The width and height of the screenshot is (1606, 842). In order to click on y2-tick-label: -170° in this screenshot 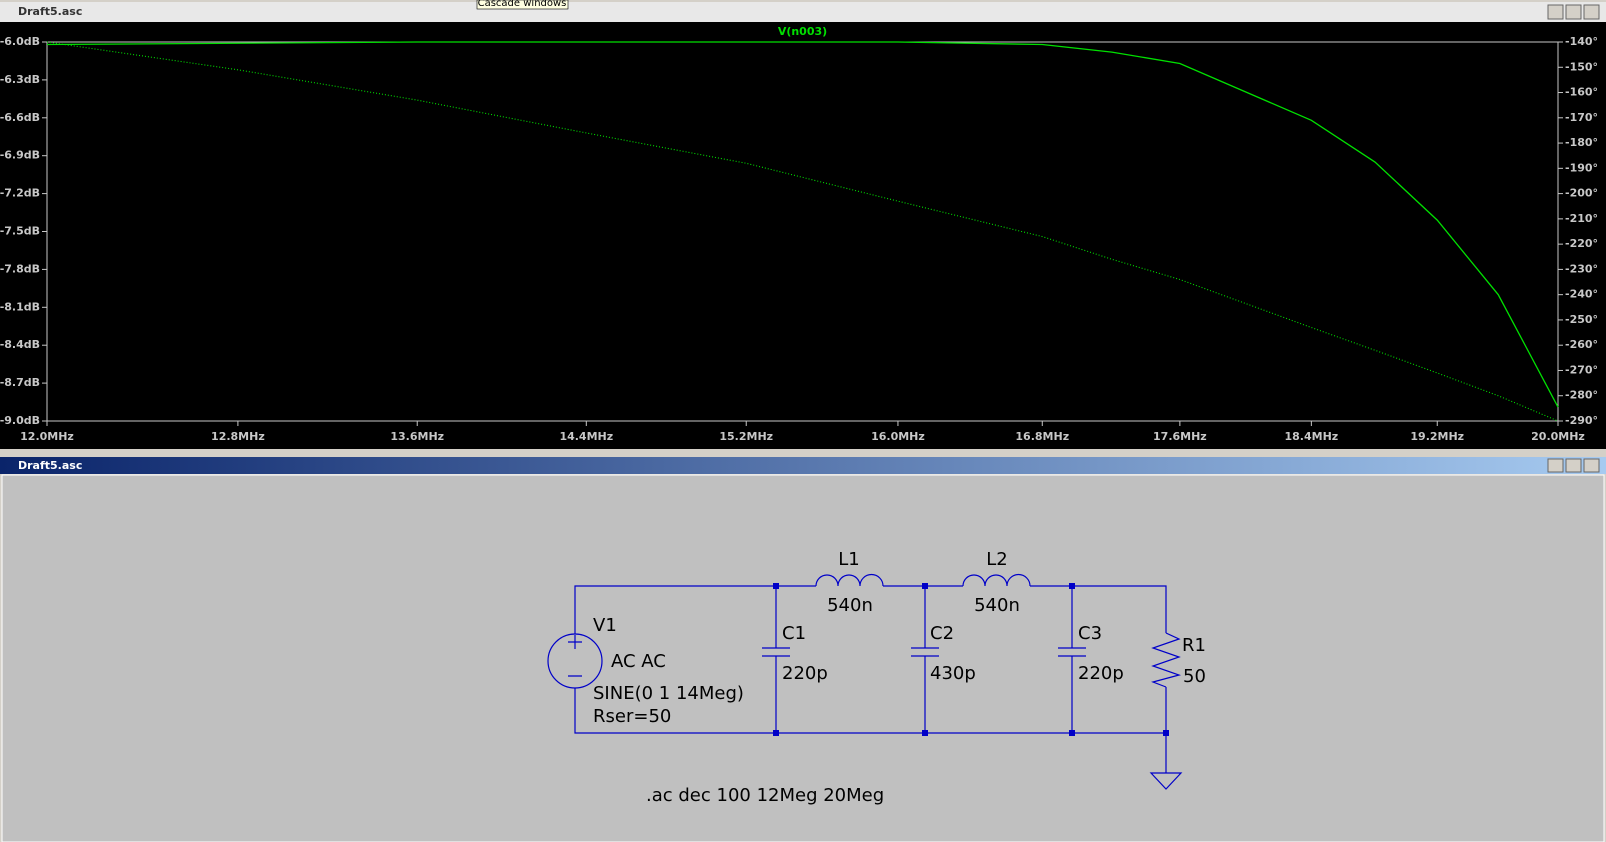, I will do `click(1581, 117)`.